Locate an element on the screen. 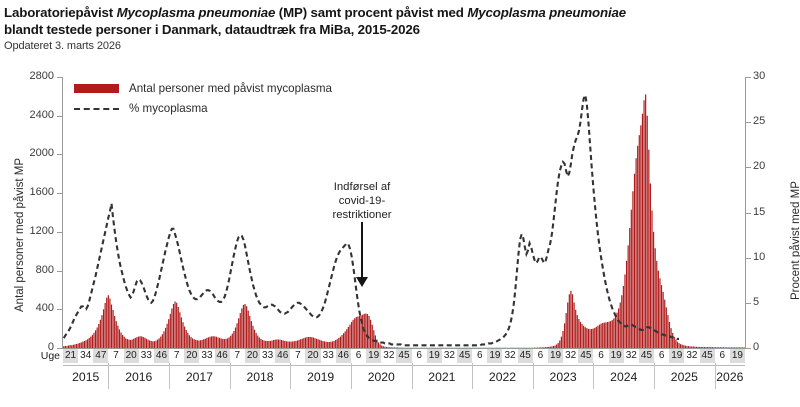 The width and height of the screenshot is (800, 407). covid-annotation: Indførsel af covid-19- restriktioner is located at coordinates (362, 201).